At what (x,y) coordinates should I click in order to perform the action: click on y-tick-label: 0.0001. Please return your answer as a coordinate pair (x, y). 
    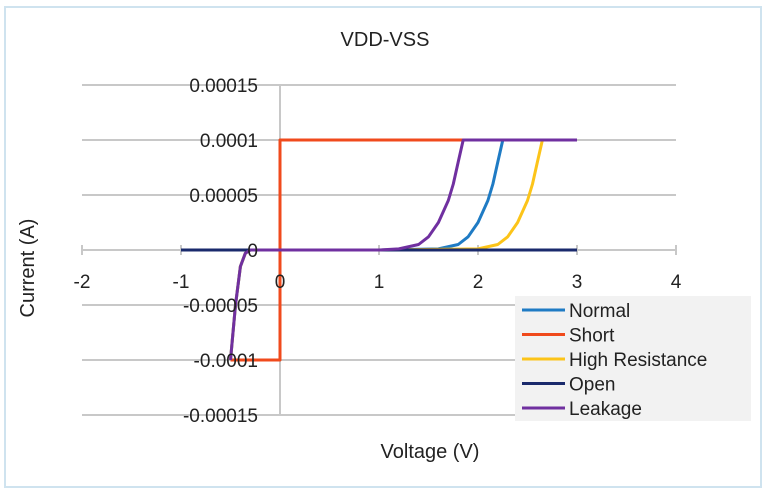
    Looking at the image, I should click on (229, 141).